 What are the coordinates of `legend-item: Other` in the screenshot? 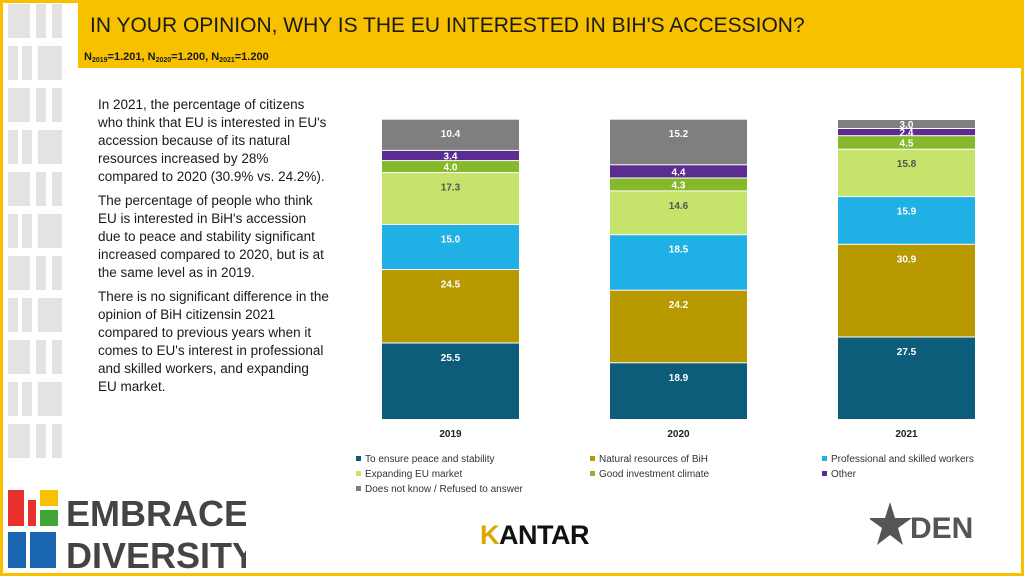 It's located at (839, 474).